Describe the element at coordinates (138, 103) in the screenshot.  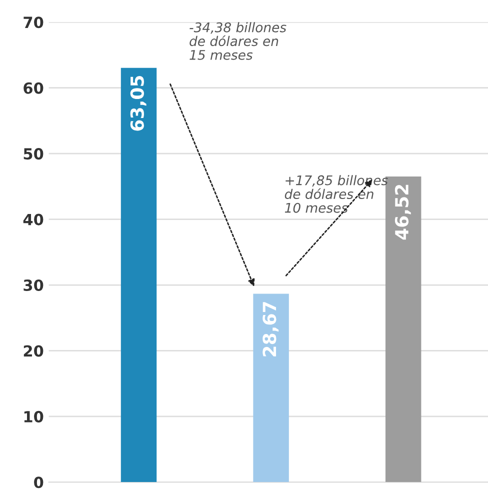
I see `data-label: 63,05` at that location.